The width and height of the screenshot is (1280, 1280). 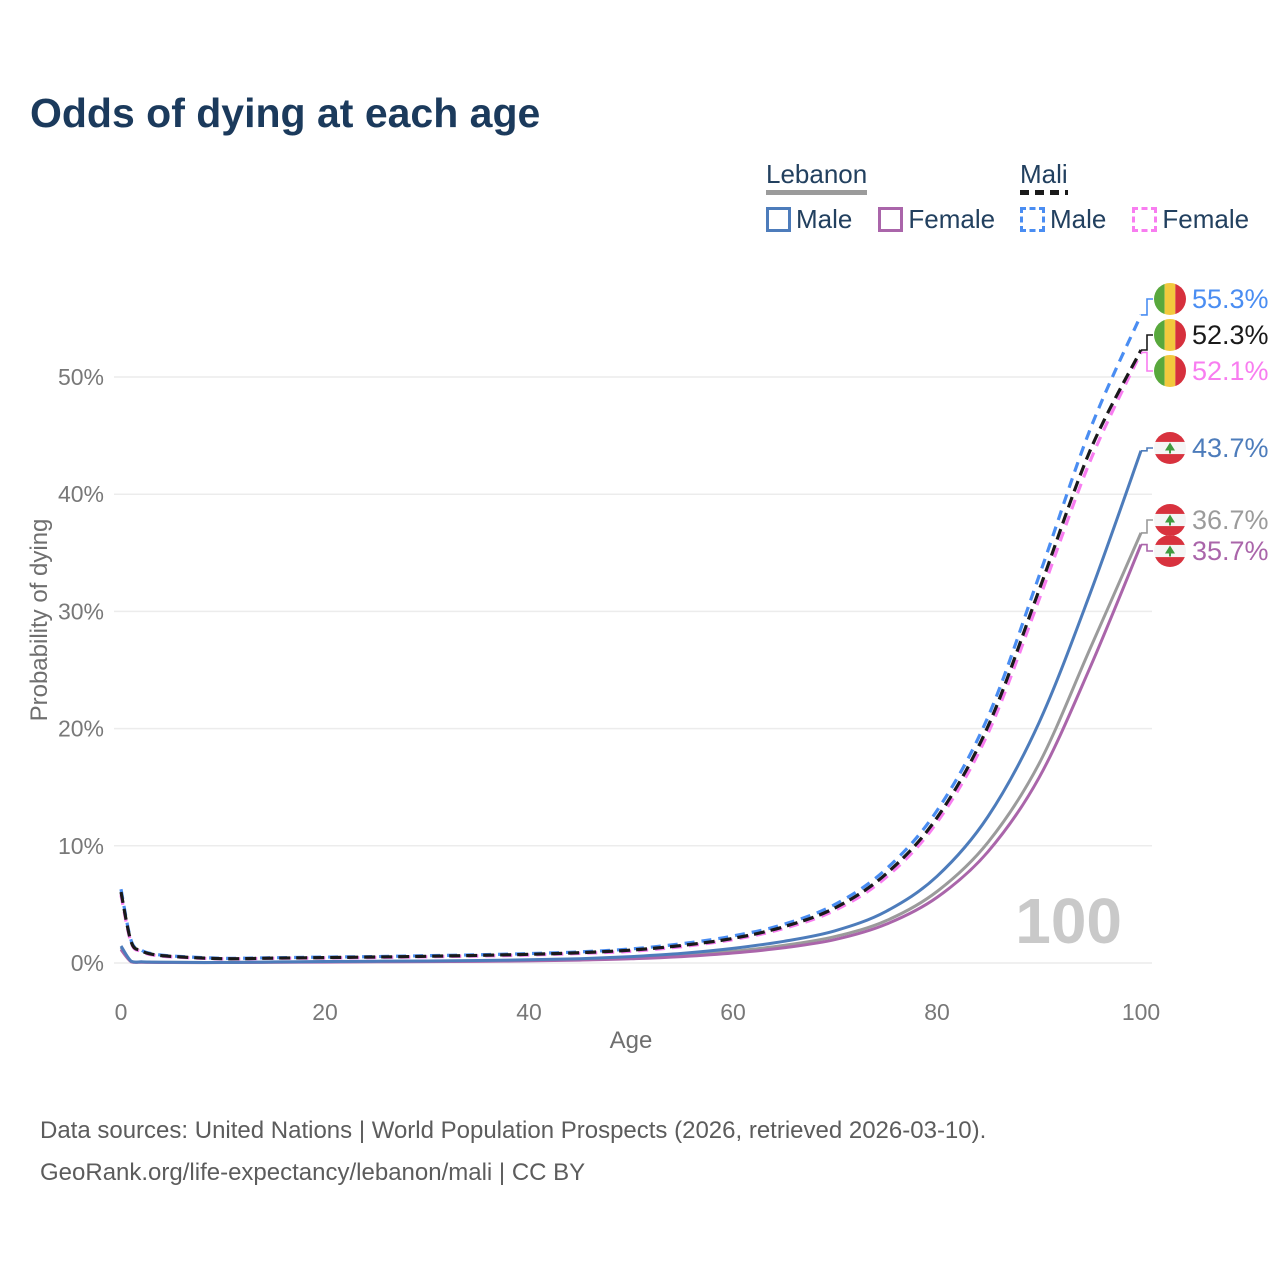 What do you see at coordinates (1147, 342) in the screenshot?
I see `end-connector-mali` at bounding box center [1147, 342].